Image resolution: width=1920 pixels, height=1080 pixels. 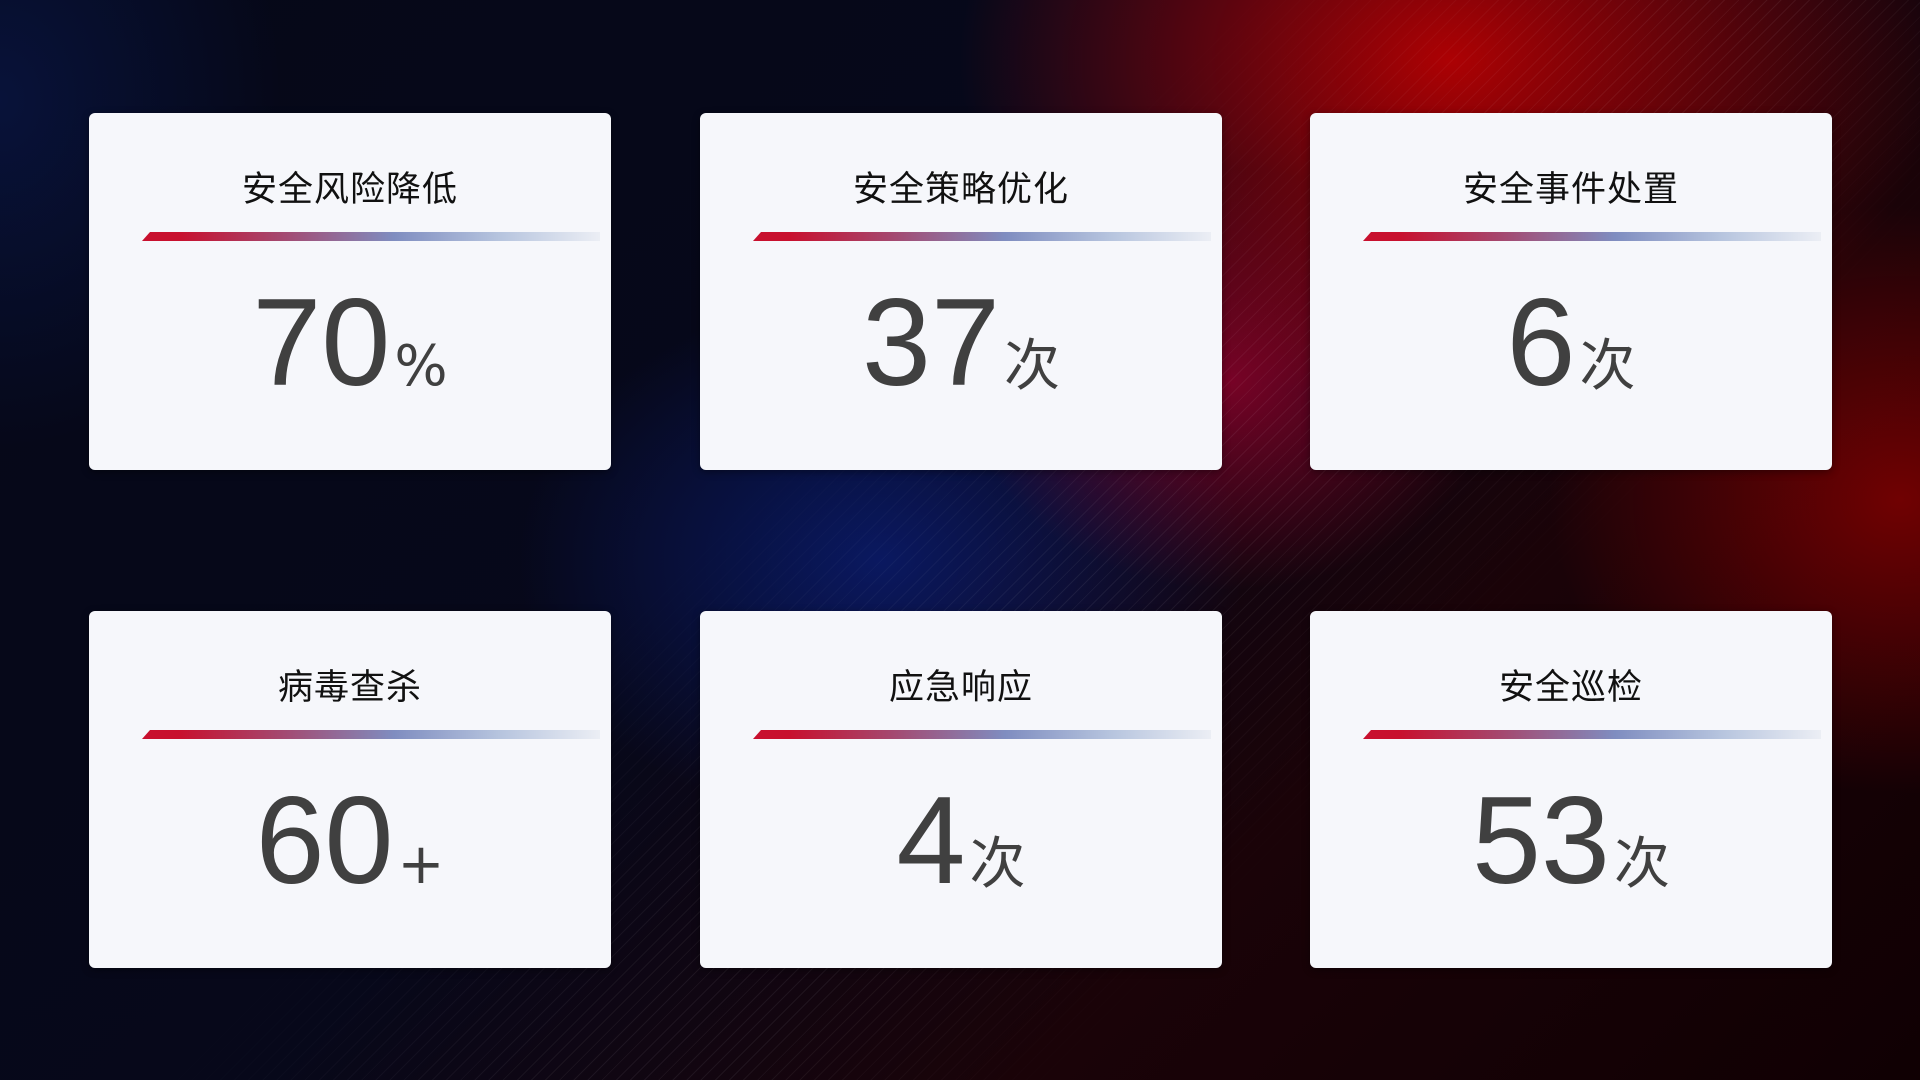 I want to click on stat-card-virus-removal: 病毒查杀 60+, so click(x=350, y=789).